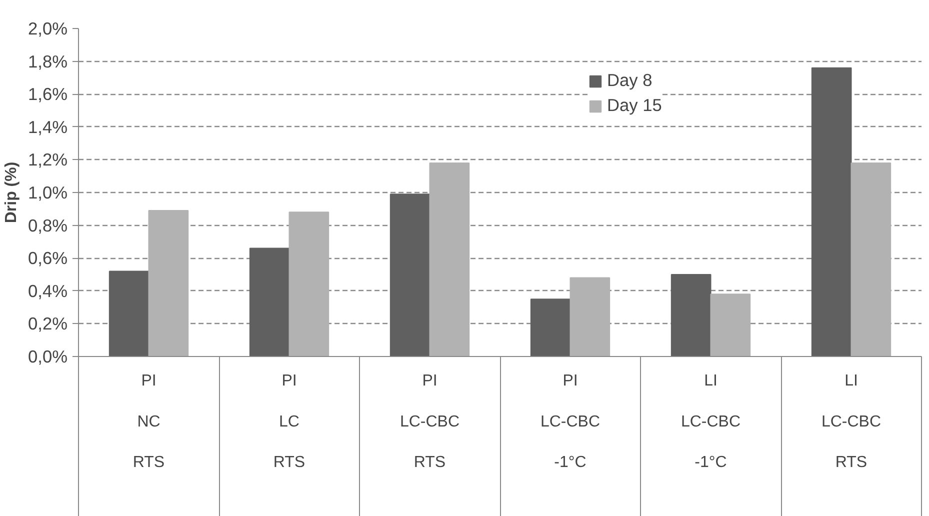 The image size is (929, 516). What do you see at coordinates (48, 356) in the screenshot?
I see `y-tick-label: 0,0%` at bounding box center [48, 356].